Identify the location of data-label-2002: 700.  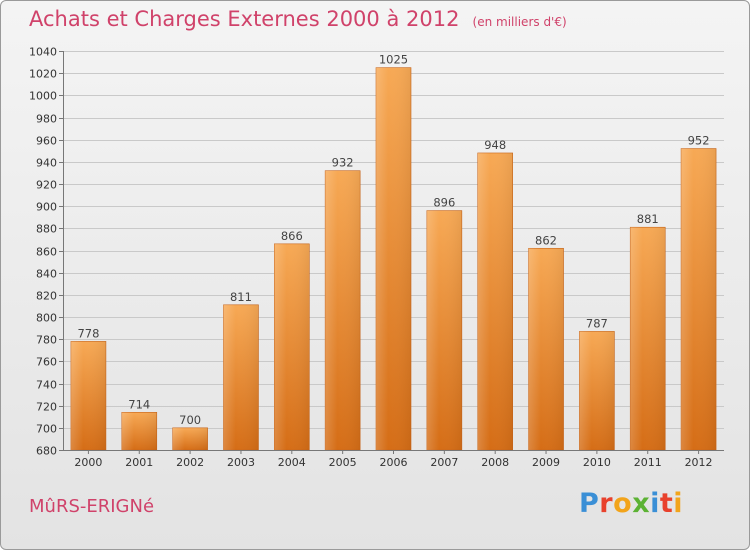
(190, 420).